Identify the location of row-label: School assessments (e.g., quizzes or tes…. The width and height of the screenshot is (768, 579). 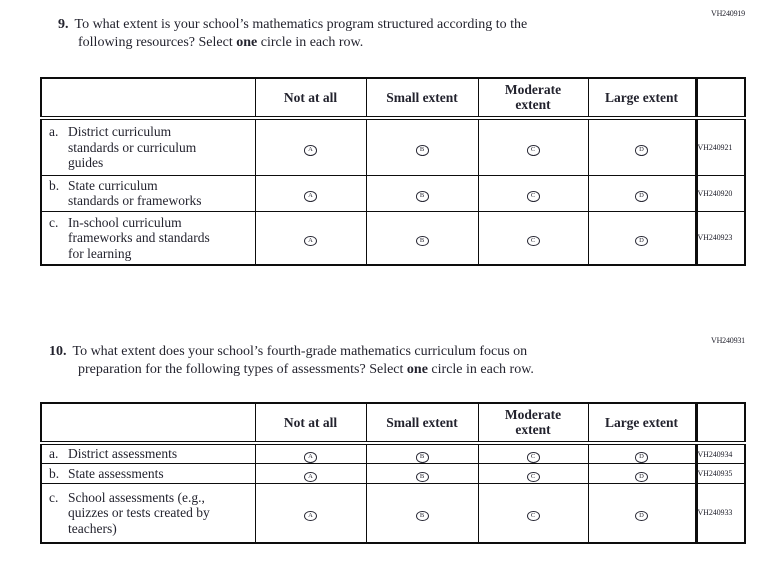
(139, 512).